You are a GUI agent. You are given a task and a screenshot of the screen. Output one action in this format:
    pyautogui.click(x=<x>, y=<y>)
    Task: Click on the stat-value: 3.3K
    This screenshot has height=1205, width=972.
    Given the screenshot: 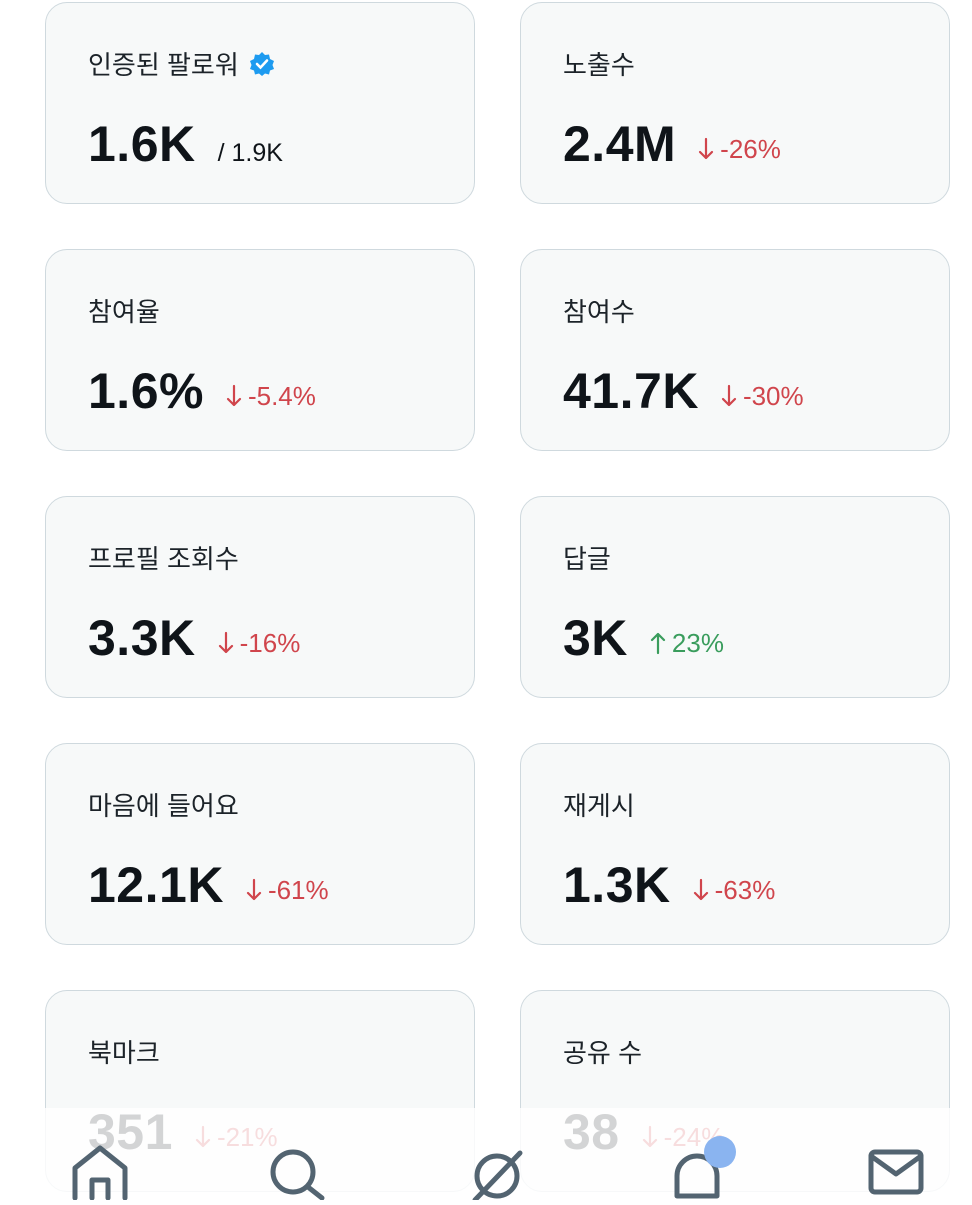 What is the action you would take?
    pyautogui.click(x=142, y=638)
    